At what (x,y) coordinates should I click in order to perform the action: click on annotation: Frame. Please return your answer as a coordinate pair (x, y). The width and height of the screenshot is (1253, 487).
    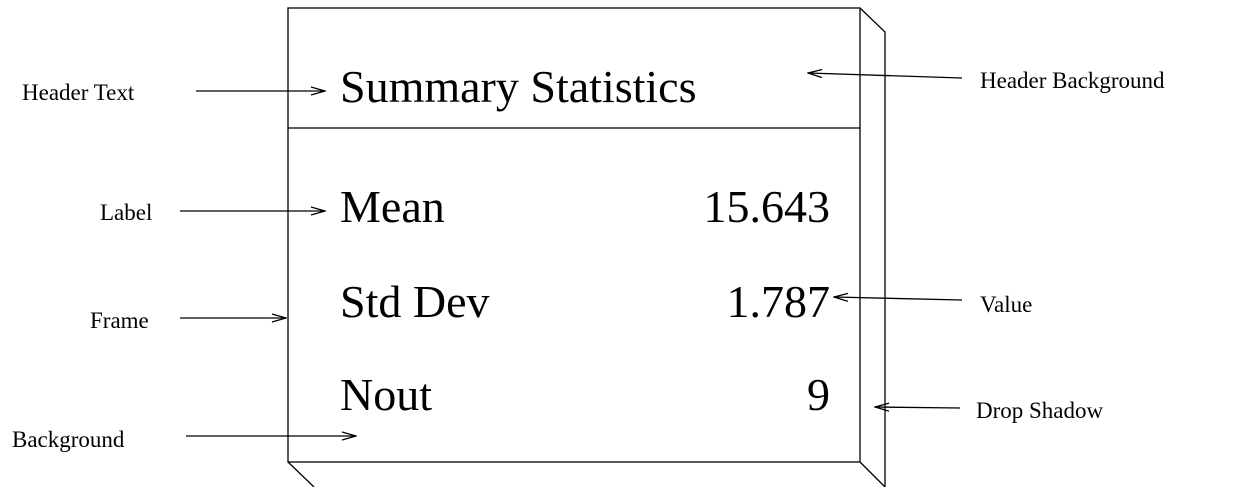
    Looking at the image, I should click on (119, 320).